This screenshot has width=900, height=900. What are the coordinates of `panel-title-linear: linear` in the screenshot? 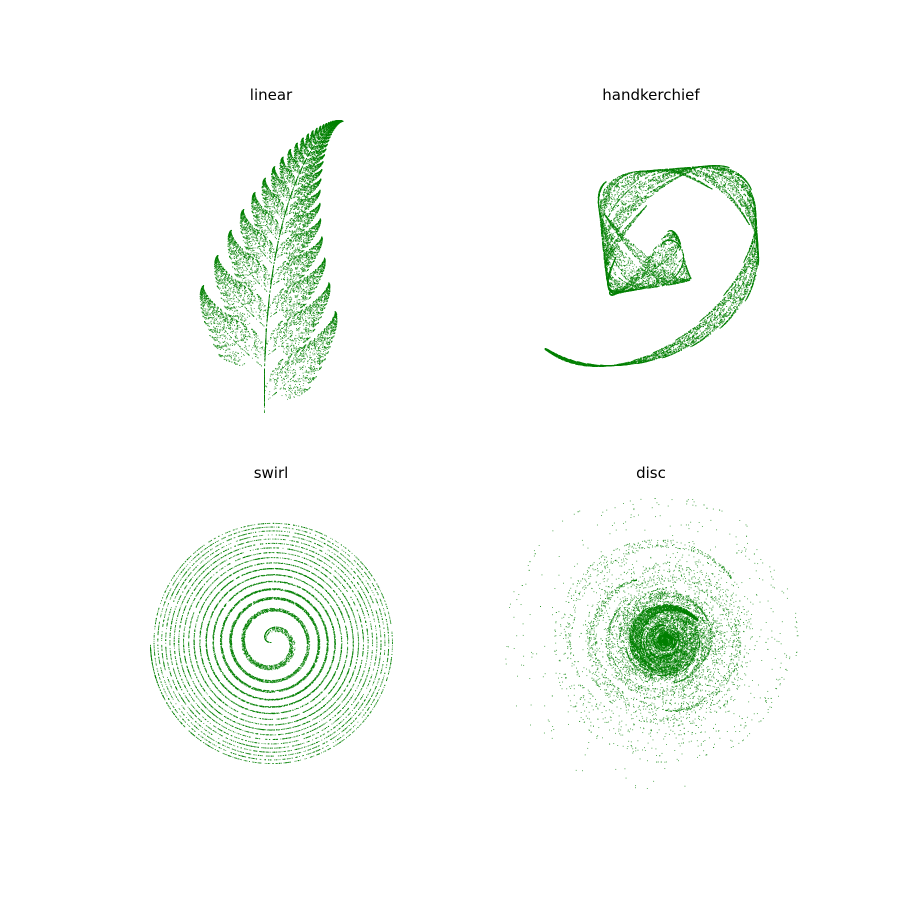 It's located at (271, 95).